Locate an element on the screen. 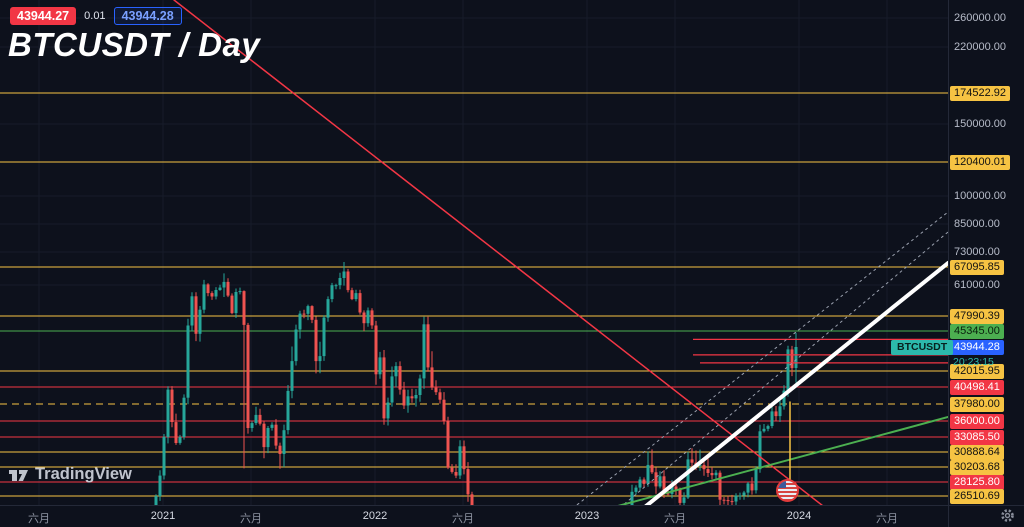 Image resolution: width=1024 pixels, height=527 pixels. buy-button: 43944.28 is located at coordinates (147, 16).